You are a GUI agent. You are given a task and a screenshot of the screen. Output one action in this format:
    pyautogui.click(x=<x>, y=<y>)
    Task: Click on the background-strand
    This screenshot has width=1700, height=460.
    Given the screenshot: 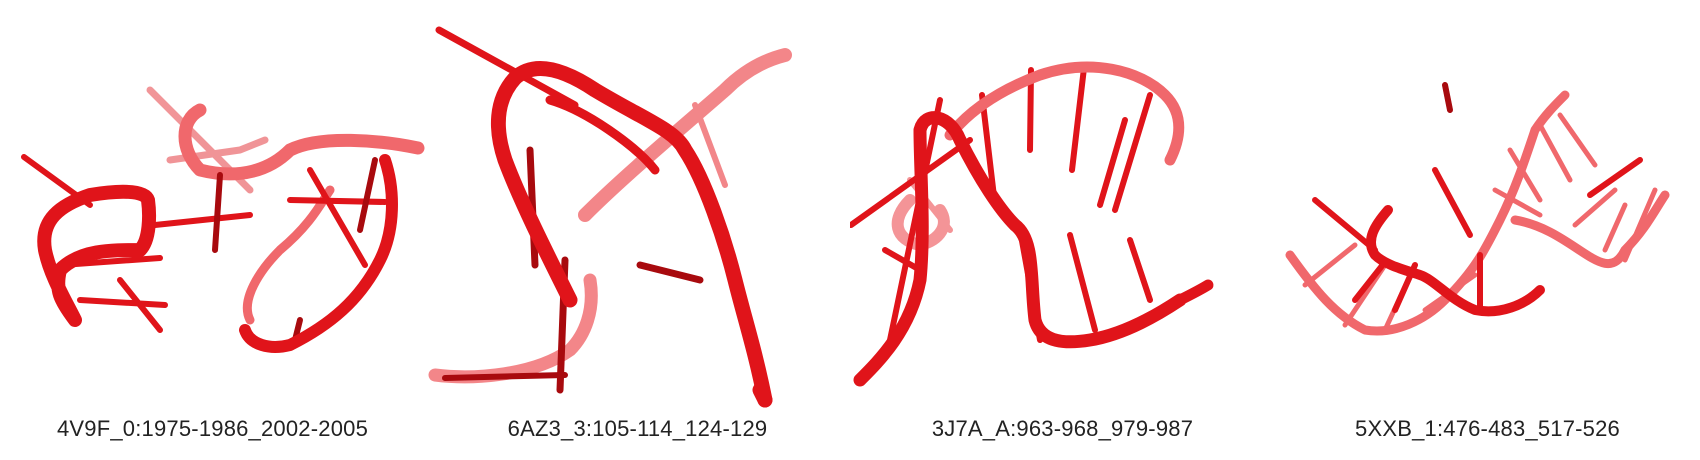 What is the action you would take?
    pyautogui.click(x=301, y=214)
    